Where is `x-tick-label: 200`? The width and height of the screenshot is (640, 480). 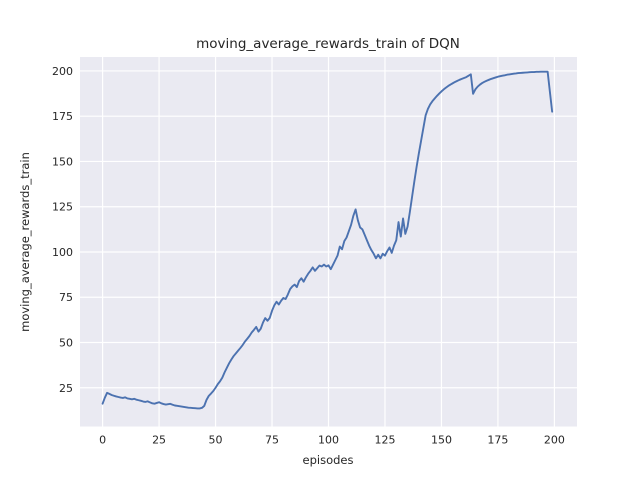
x-tick-label: 200 is located at coordinates (554, 440).